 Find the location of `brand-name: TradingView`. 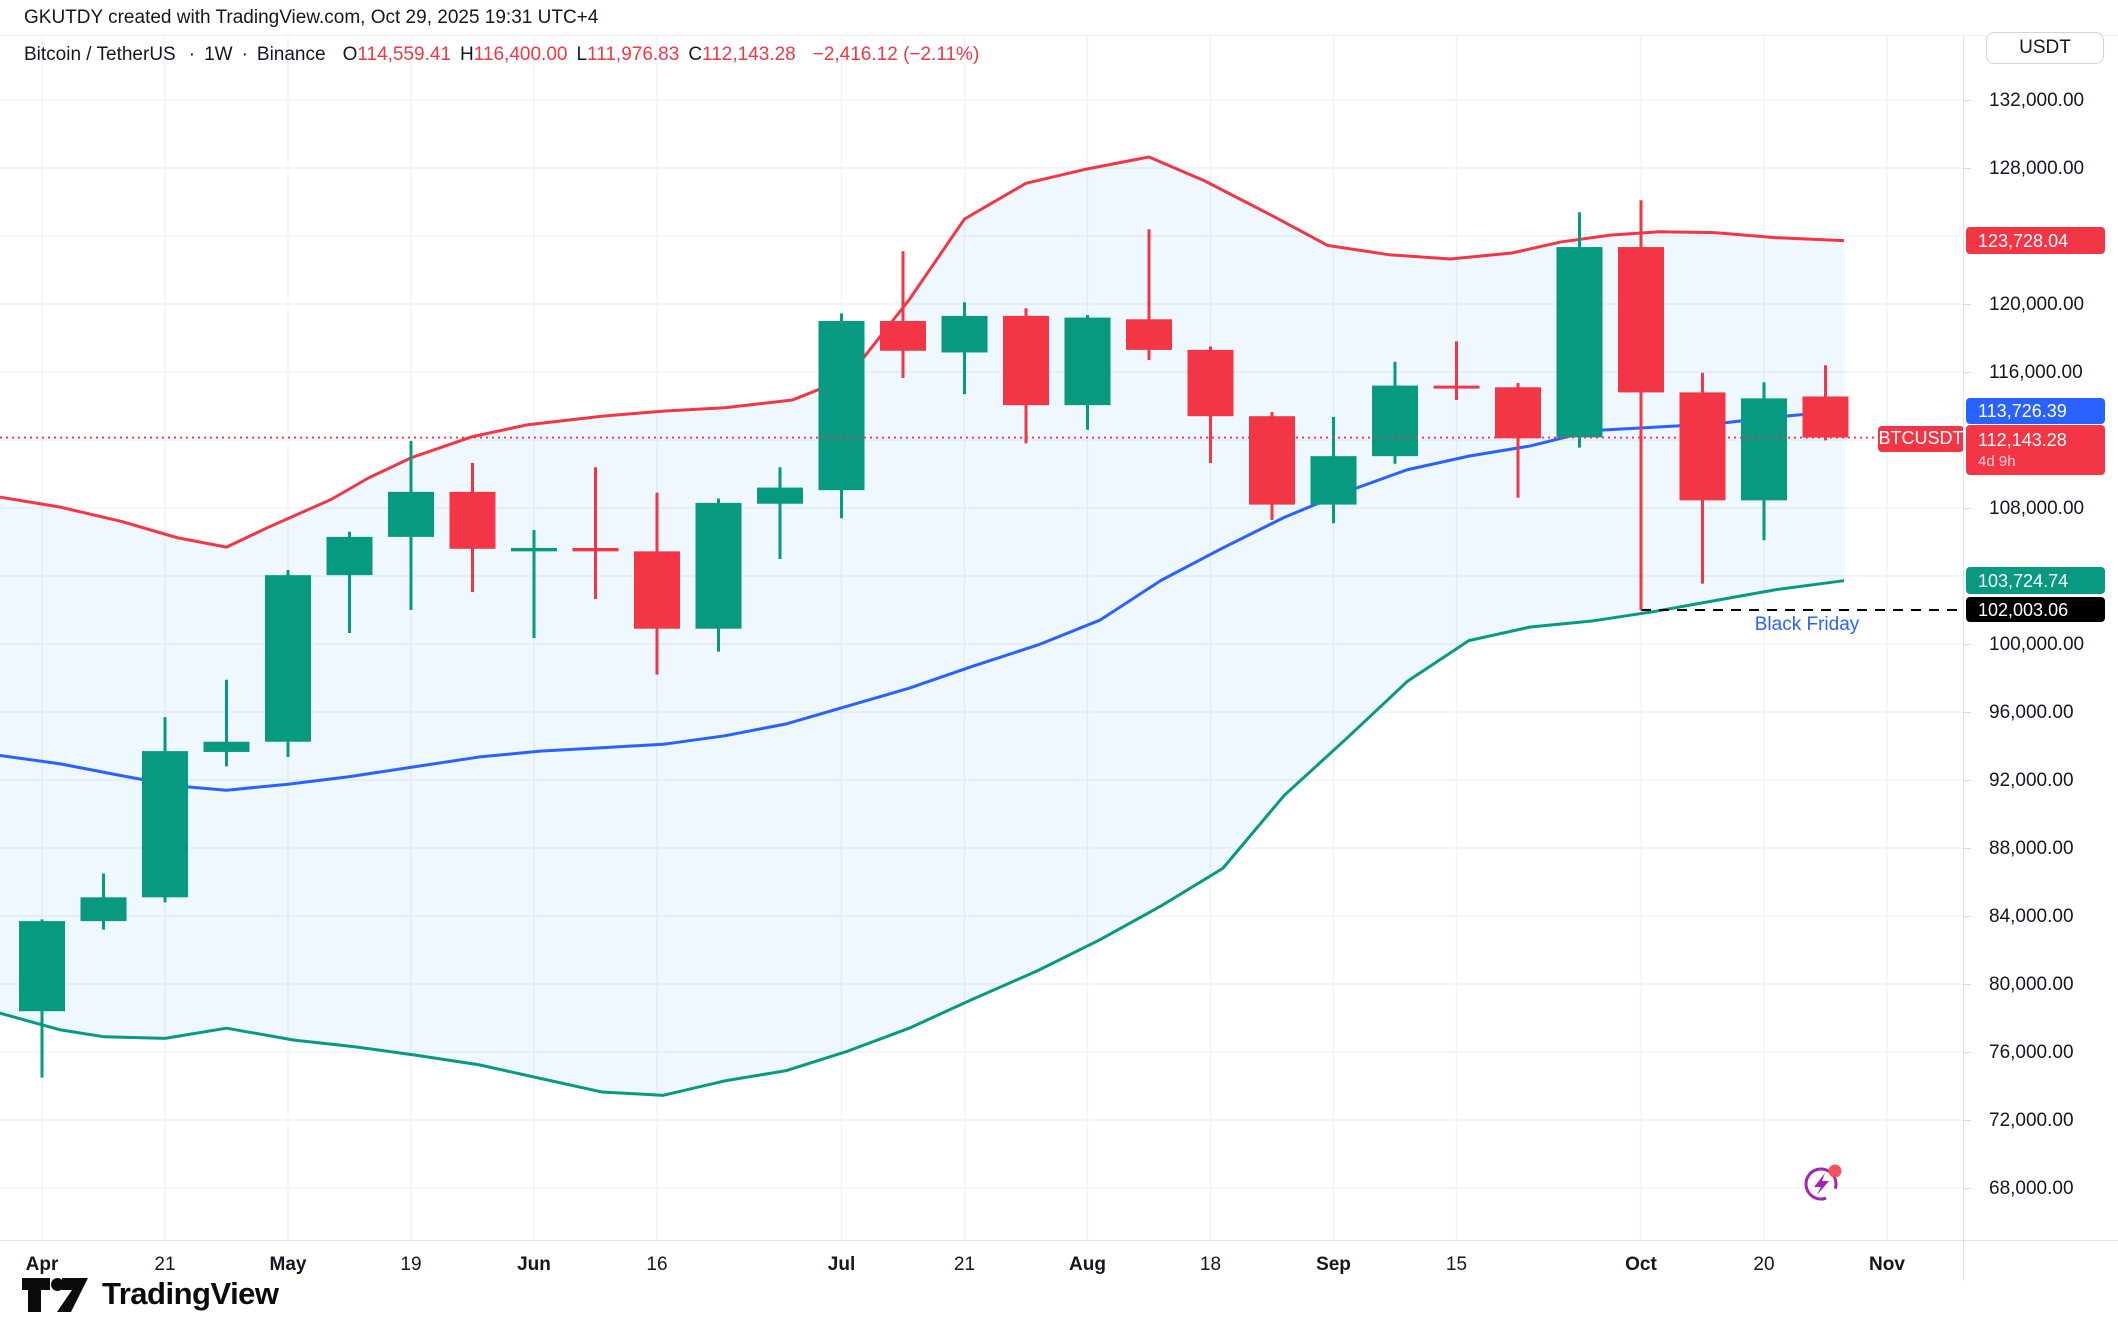

brand-name: TradingView is located at coordinates (190, 1293).